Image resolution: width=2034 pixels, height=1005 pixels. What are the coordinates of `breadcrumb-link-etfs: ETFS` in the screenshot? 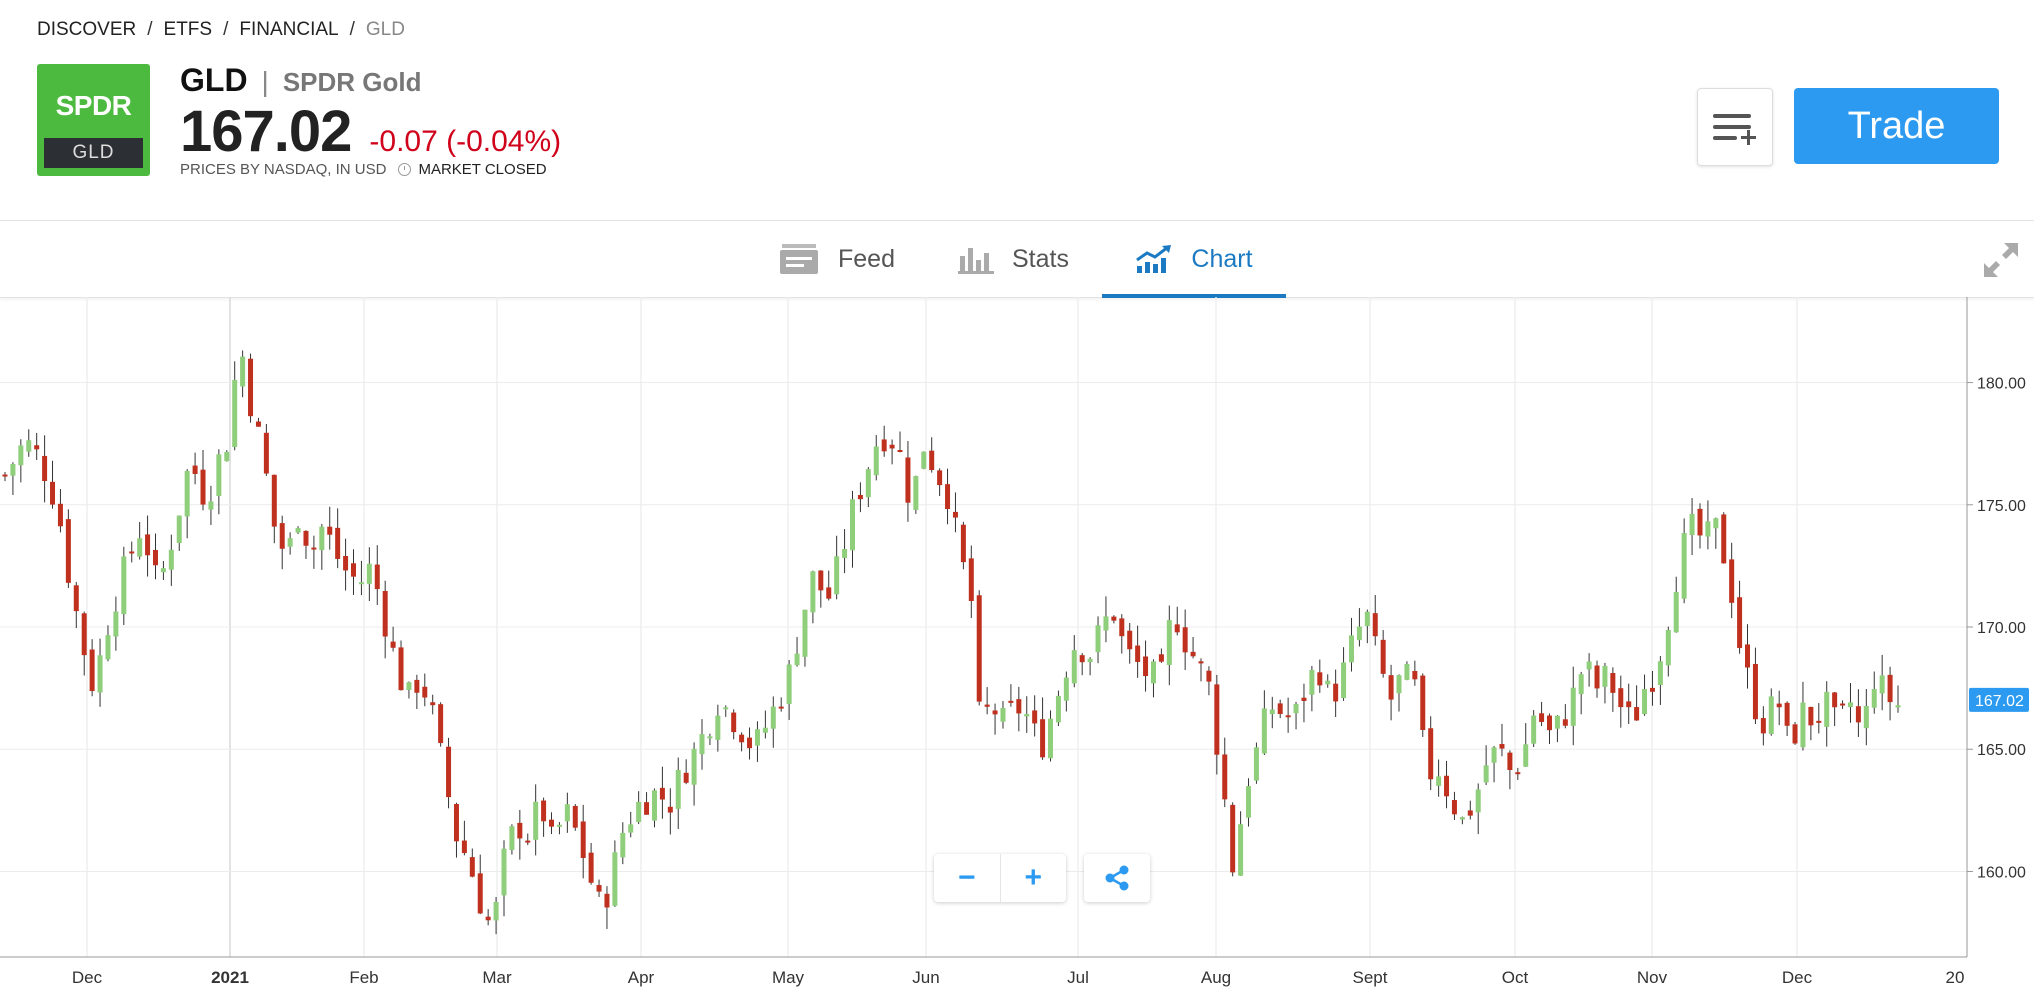 It's located at (188, 29).